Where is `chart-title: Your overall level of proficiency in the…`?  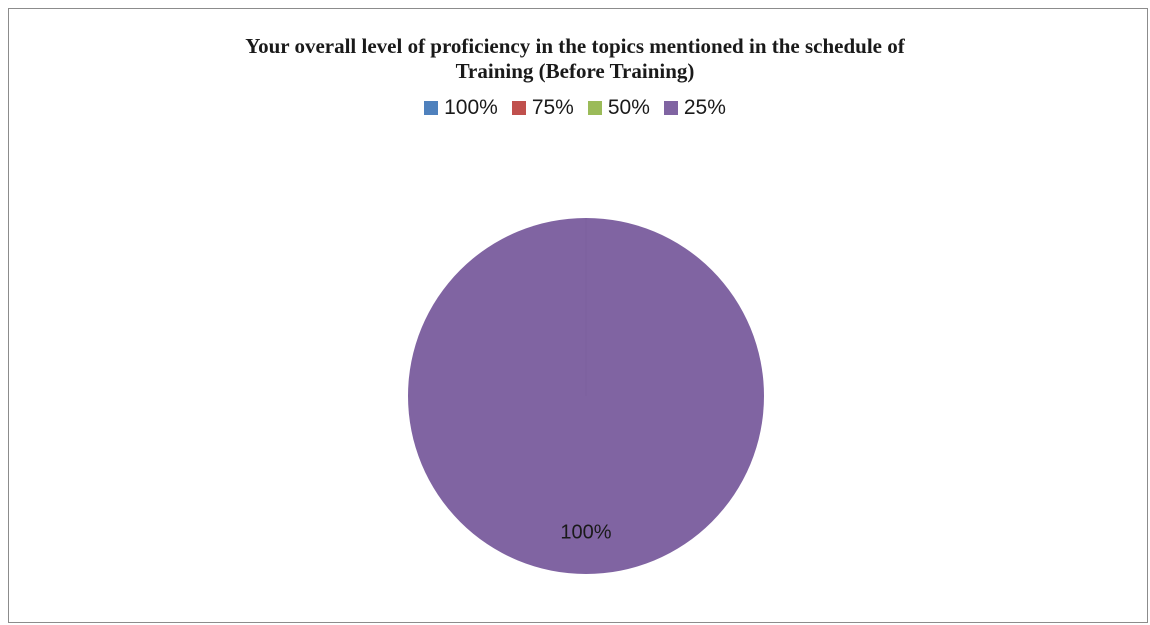
chart-title: Your overall level of proficiency in the… is located at coordinates (575, 59).